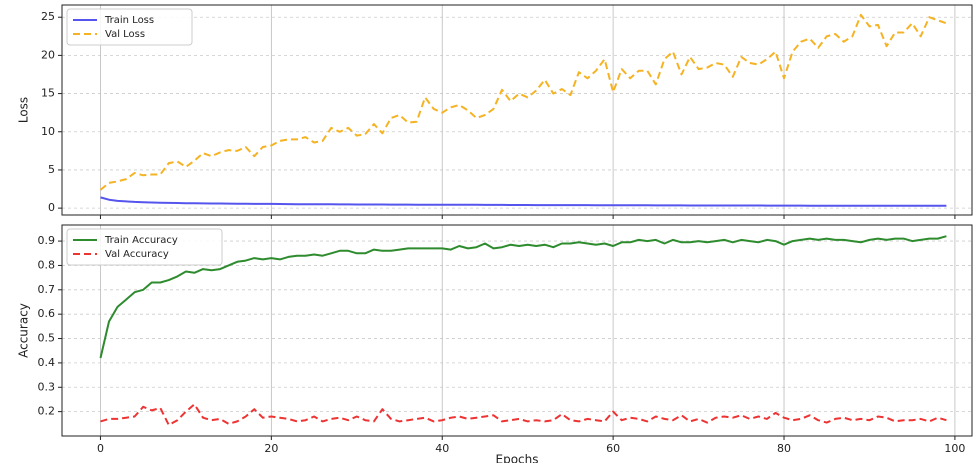  Describe the element at coordinates (613, 448) in the screenshot. I see `x-tick-label: 60` at that location.